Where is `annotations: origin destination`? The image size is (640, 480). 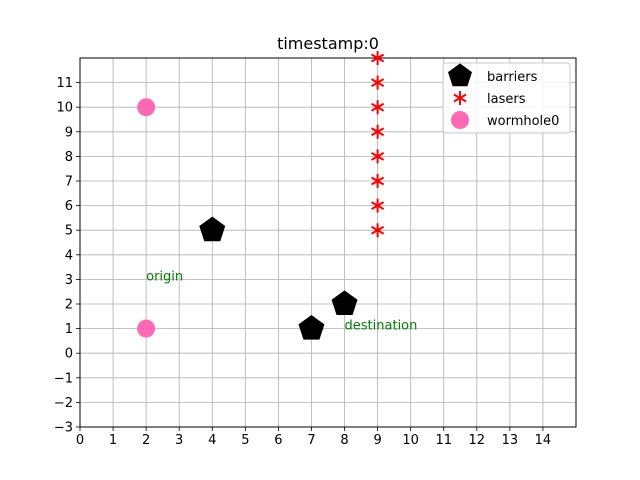 annotations: origin destination is located at coordinates (281, 301).